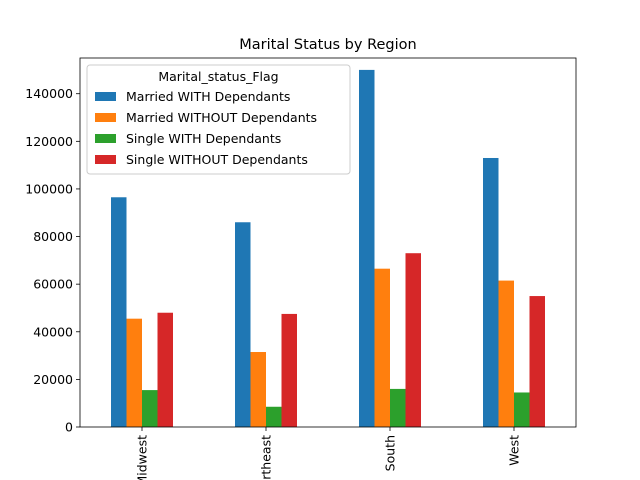 Image resolution: width=640 pixels, height=480 pixels. What do you see at coordinates (69, 427) in the screenshot?
I see `y-tick-label: 0` at bounding box center [69, 427].